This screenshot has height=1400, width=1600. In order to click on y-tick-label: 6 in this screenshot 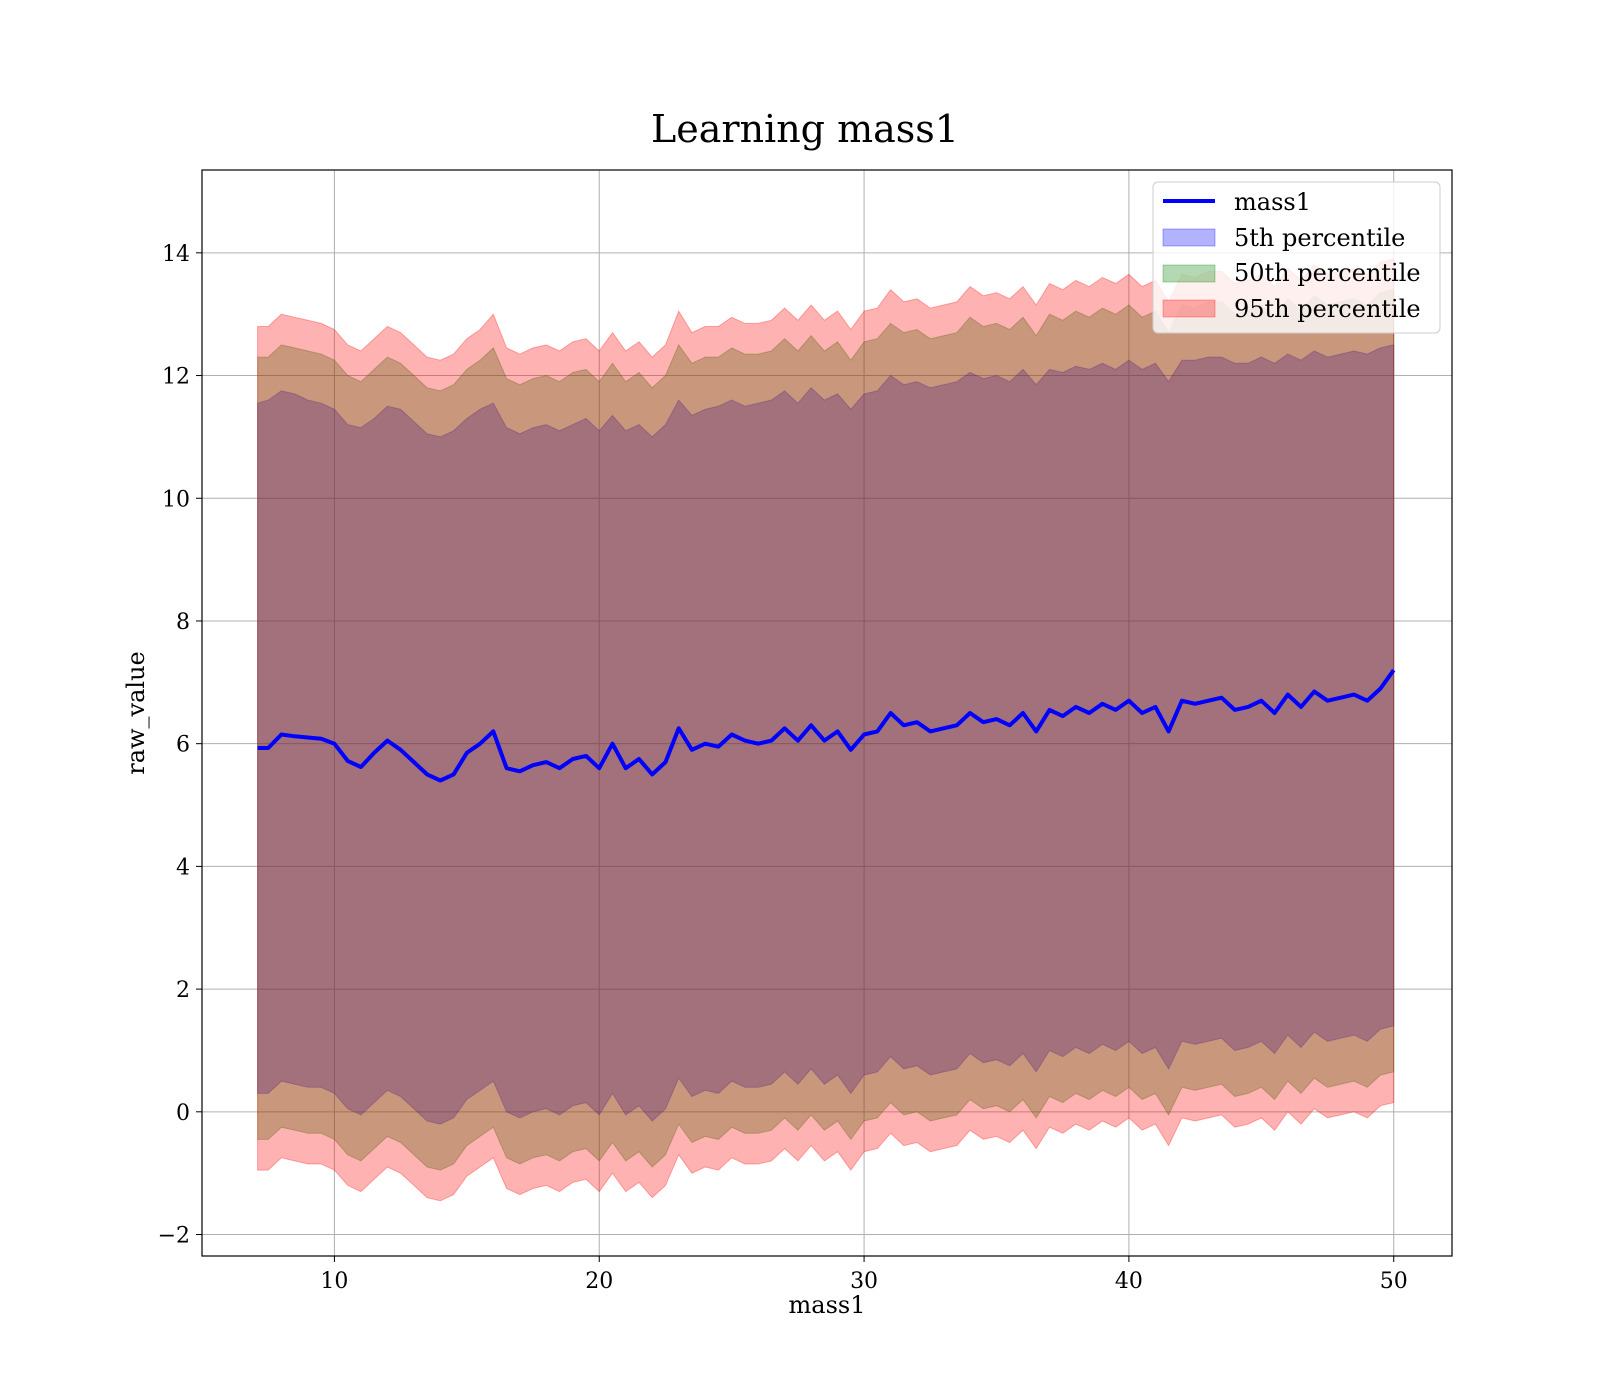, I will do `click(183, 745)`.